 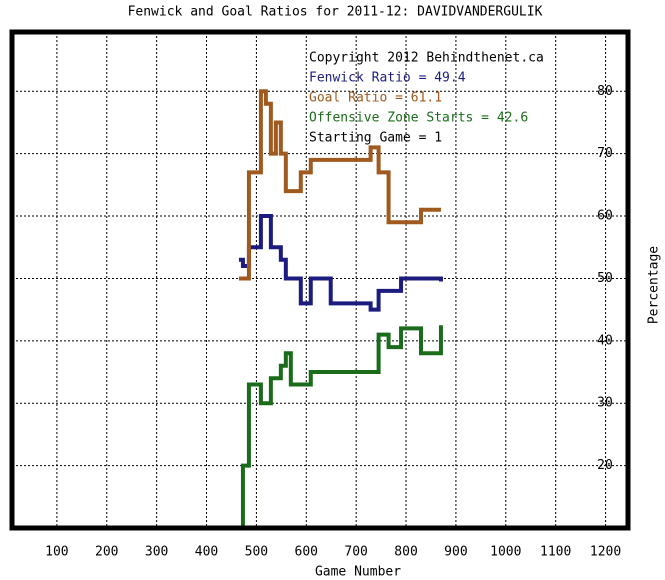 What do you see at coordinates (605, 552) in the screenshot?
I see `x-tick-label: 1200` at bounding box center [605, 552].